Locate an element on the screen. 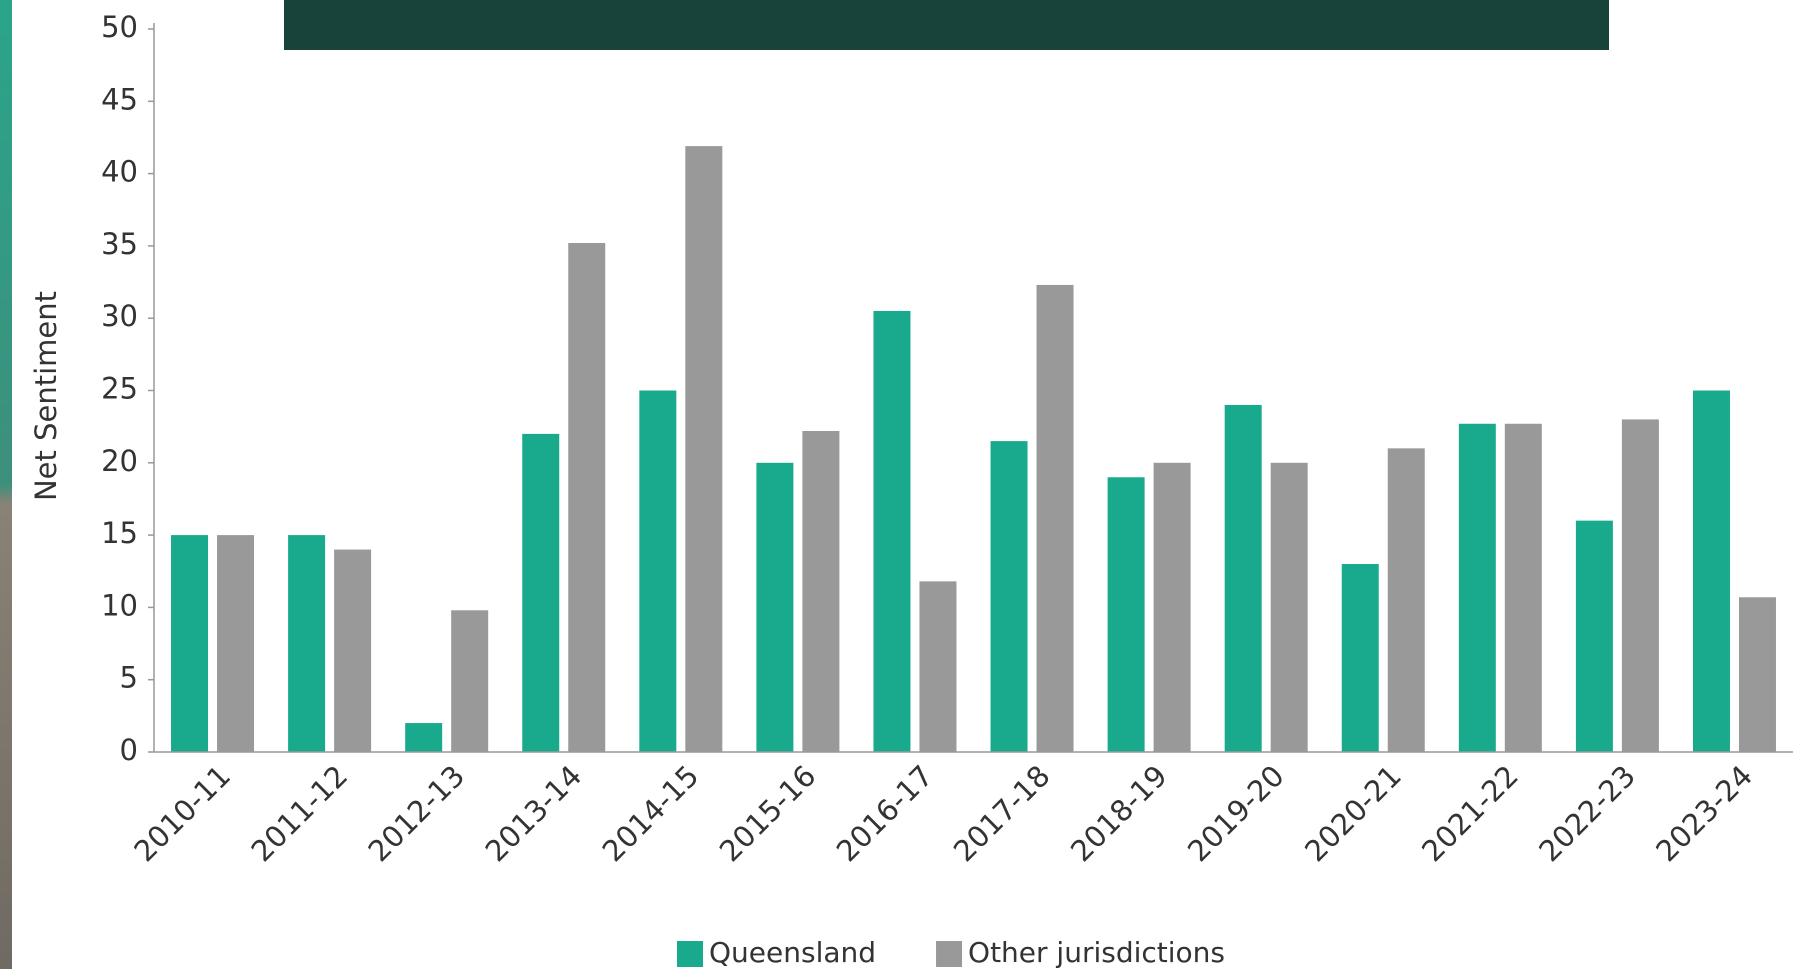 This screenshot has width=1802, height=969. y-tick-label: 25 is located at coordinates (119, 389).